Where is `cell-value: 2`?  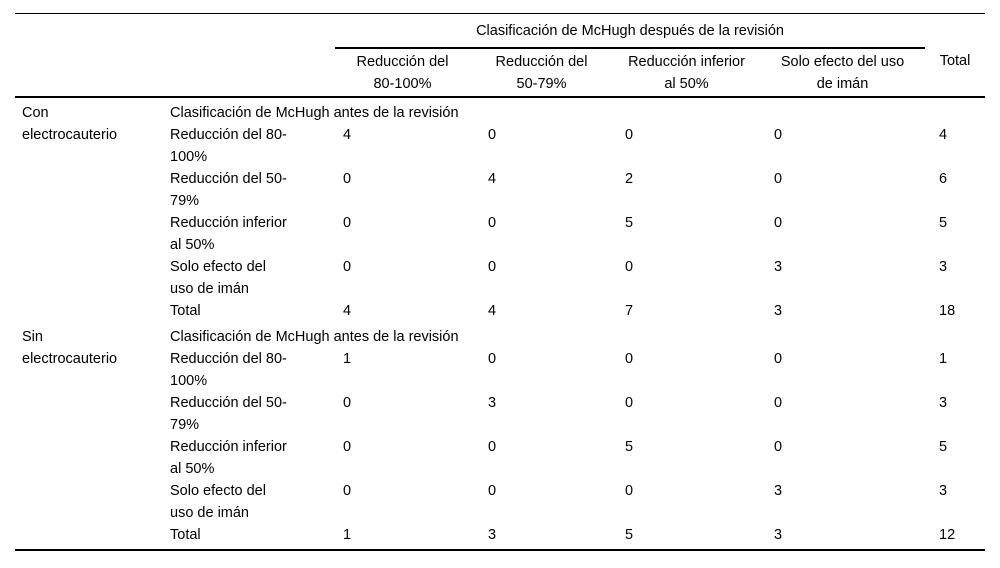 cell-value: 2 is located at coordinates (629, 179).